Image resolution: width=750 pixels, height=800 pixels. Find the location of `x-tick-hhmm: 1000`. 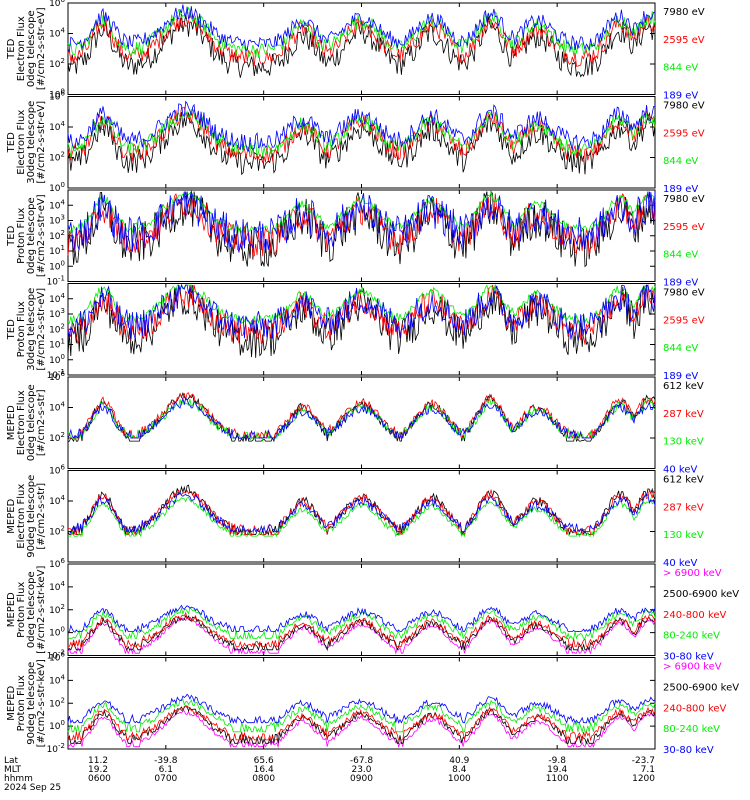

x-tick-hhmm: 1000 is located at coordinates (459, 779).